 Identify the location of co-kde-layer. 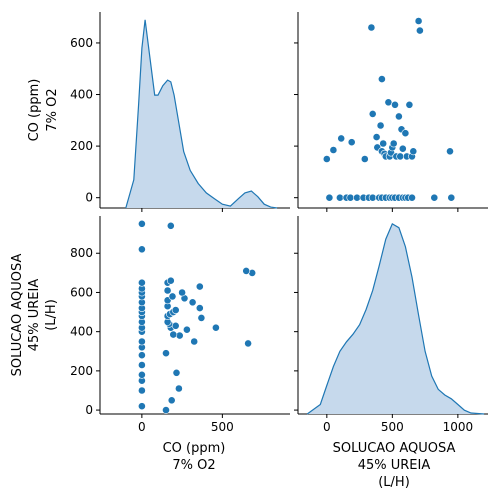
(201, 114).